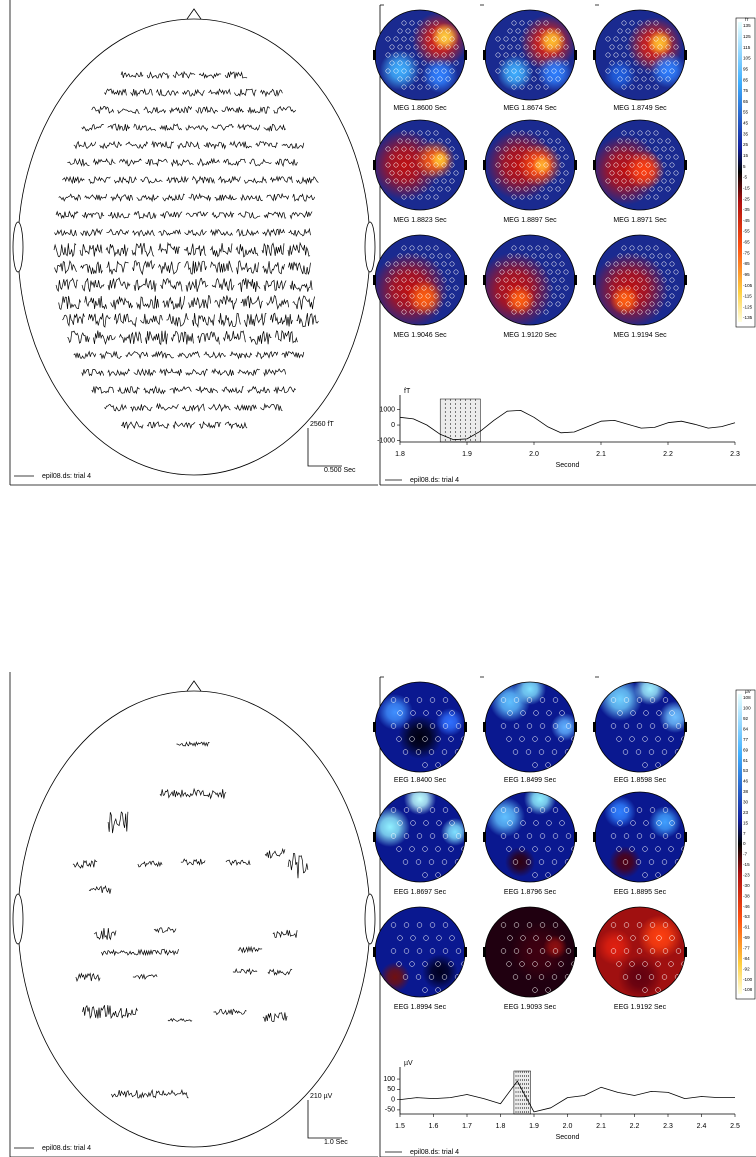 This screenshot has width=756, height=1157. What do you see at coordinates (746, 916) in the screenshot?
I see `colorbar-label: -53` at bounding box center [746, 916].